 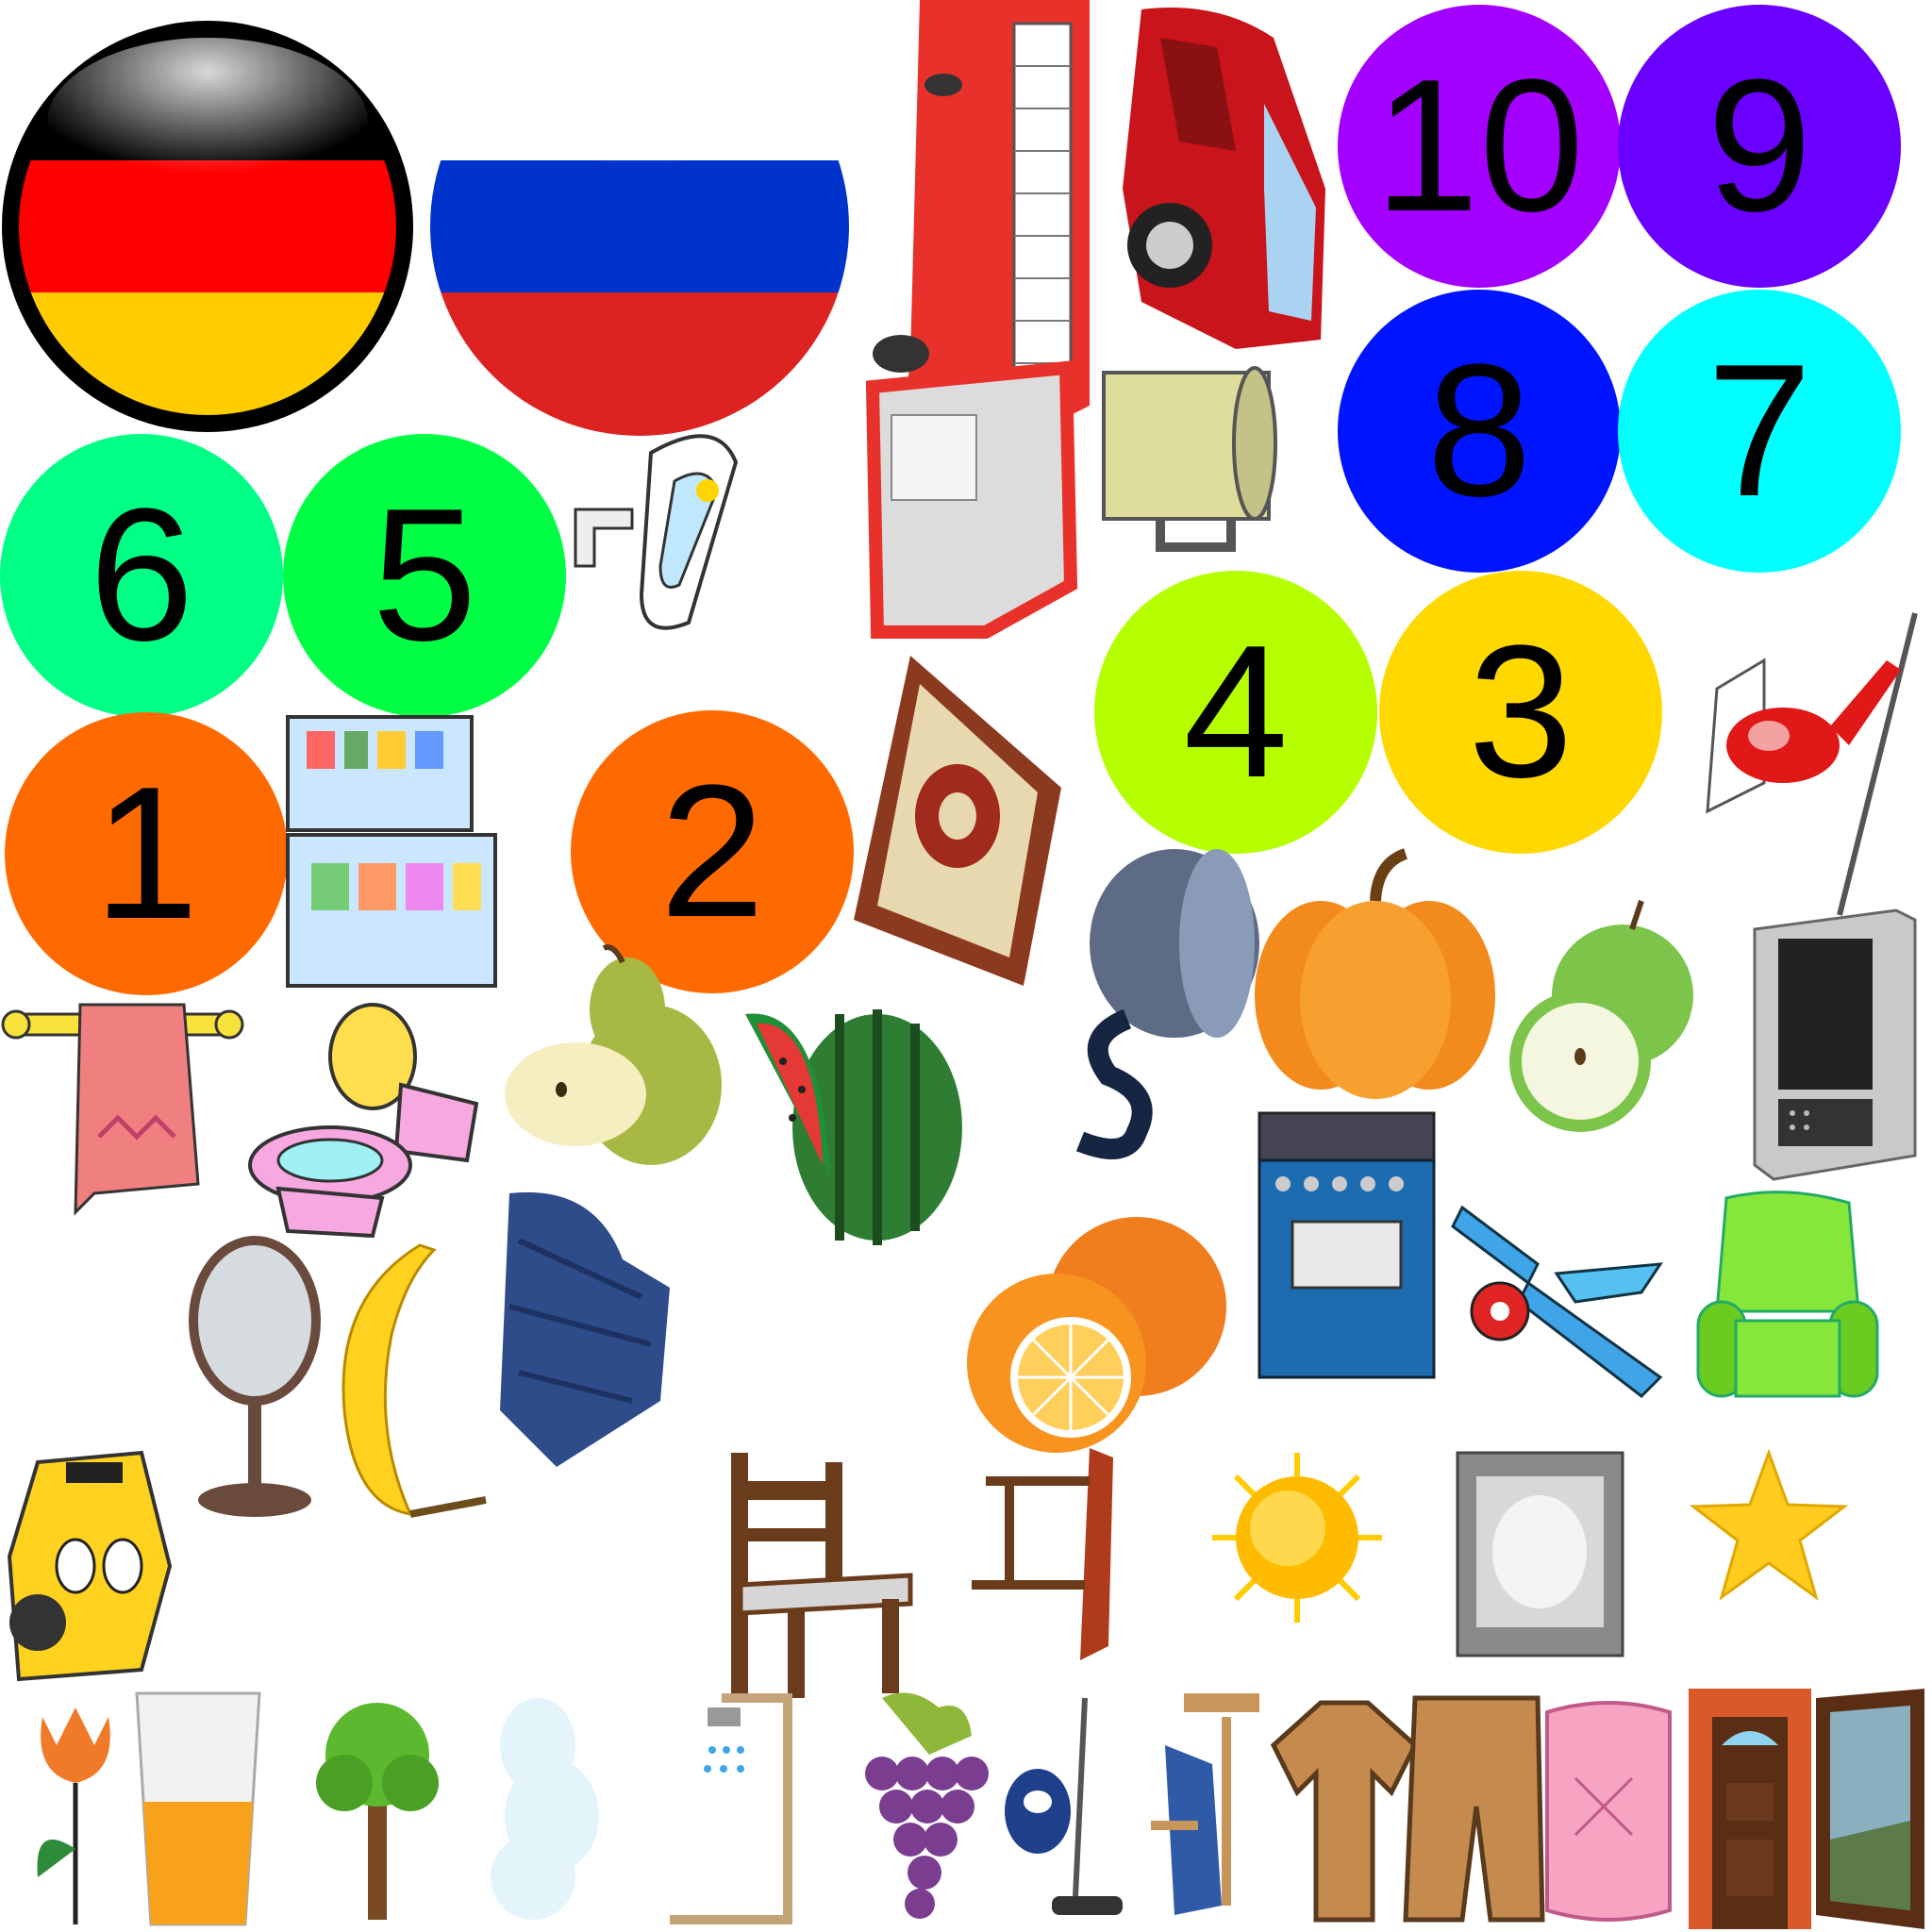 I want to click on taxi-icon, so click(x=90, y=1566).